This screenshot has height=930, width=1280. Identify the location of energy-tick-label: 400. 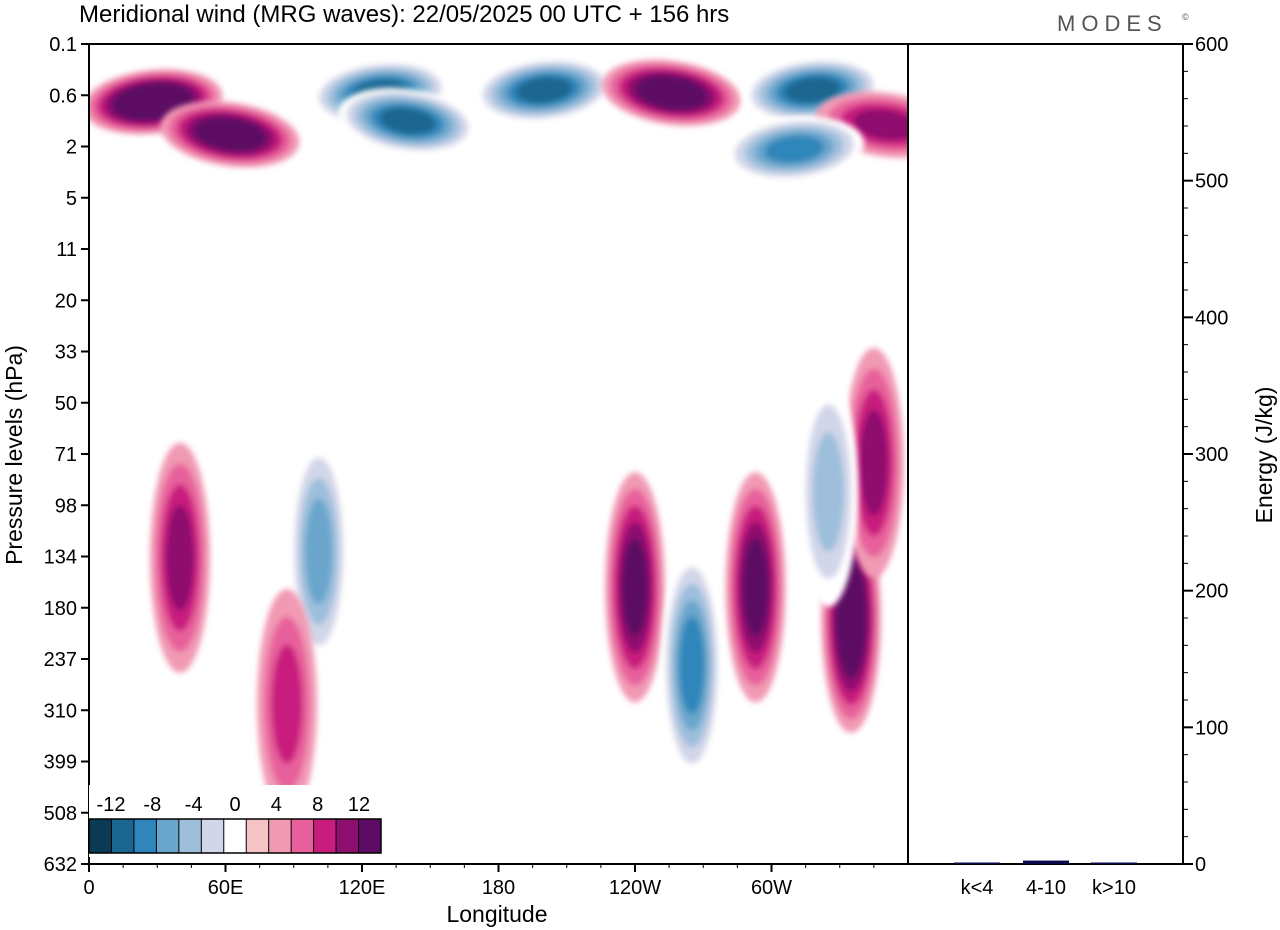
(1211, 318).